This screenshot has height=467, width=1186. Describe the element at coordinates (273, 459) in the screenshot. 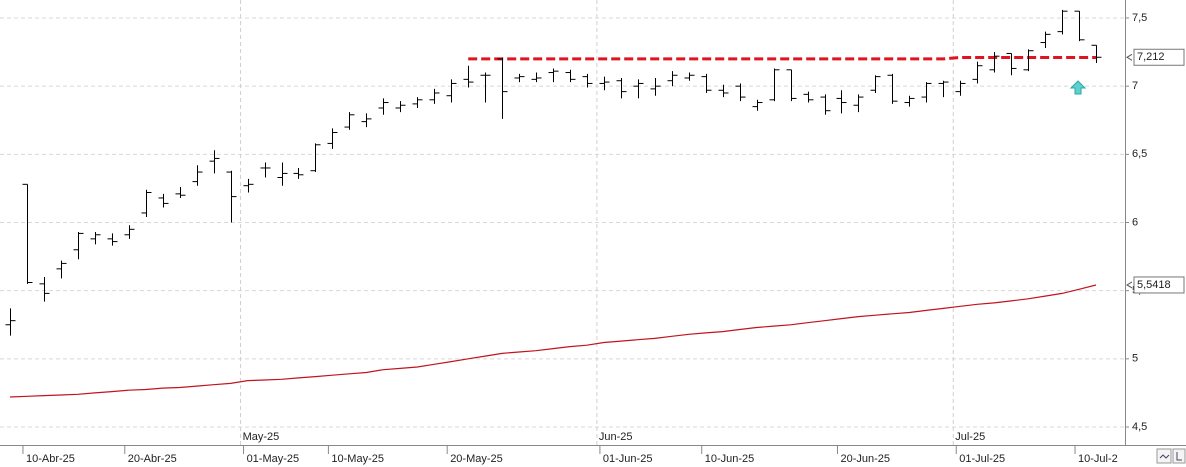

I see `x-tick-label: 01-May-25` at that location.